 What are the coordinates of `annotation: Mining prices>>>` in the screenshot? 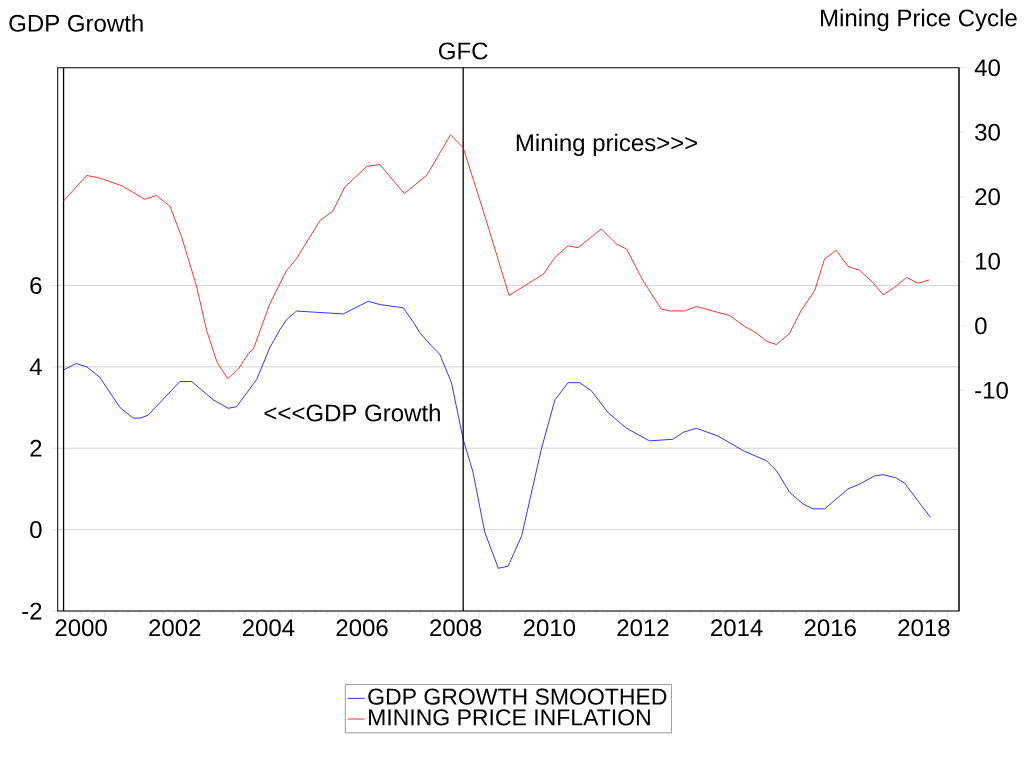 It's located at (607, 145).